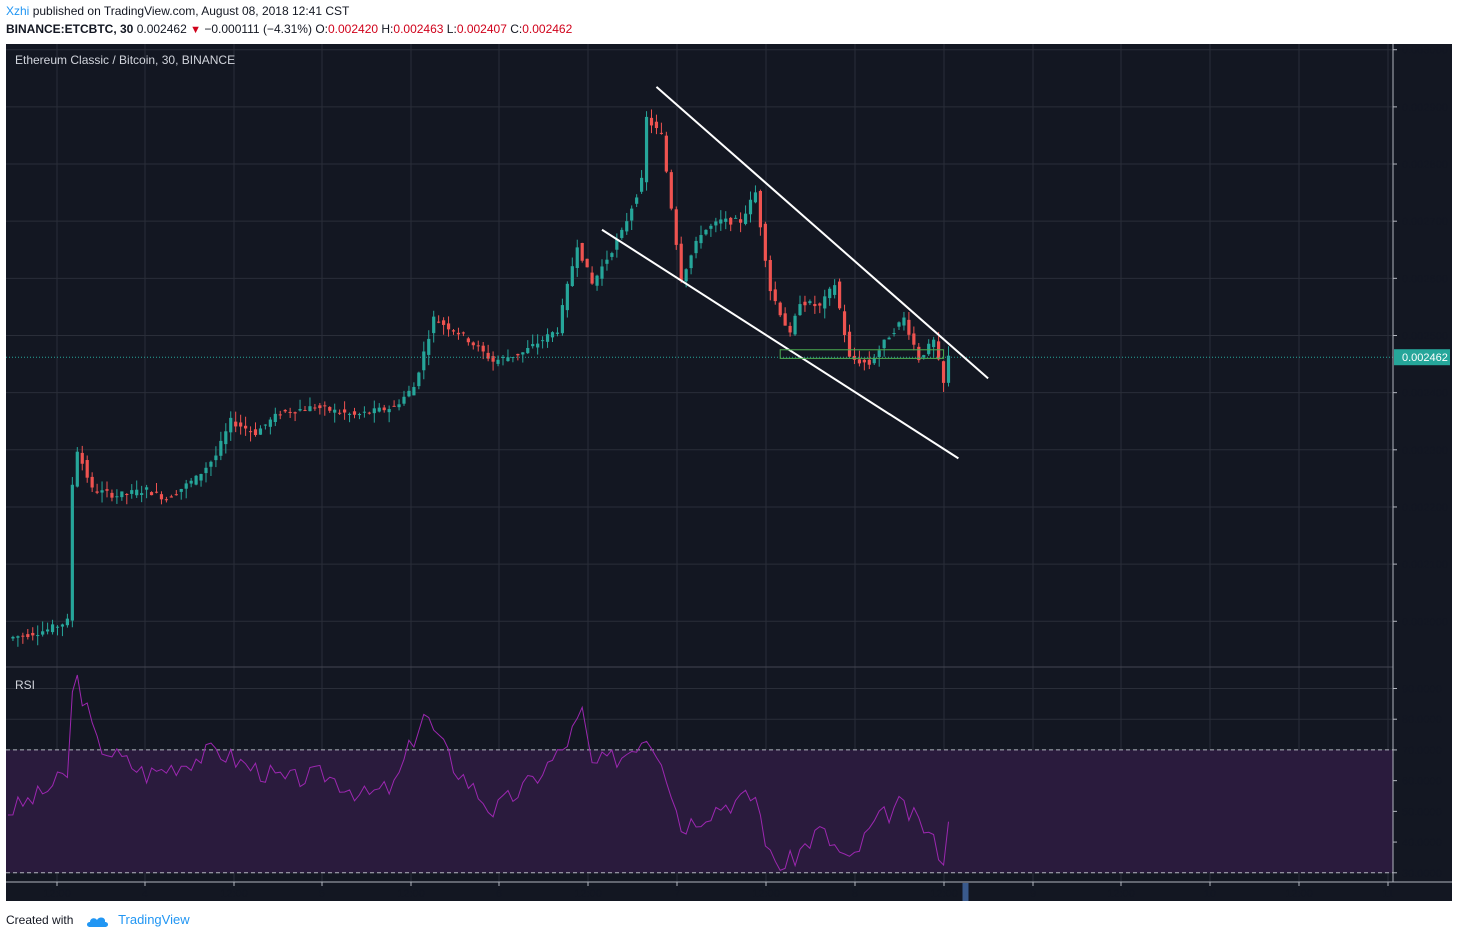 The image size is (1458, 938). I want to click on trendline-lower, so click(780, 344).